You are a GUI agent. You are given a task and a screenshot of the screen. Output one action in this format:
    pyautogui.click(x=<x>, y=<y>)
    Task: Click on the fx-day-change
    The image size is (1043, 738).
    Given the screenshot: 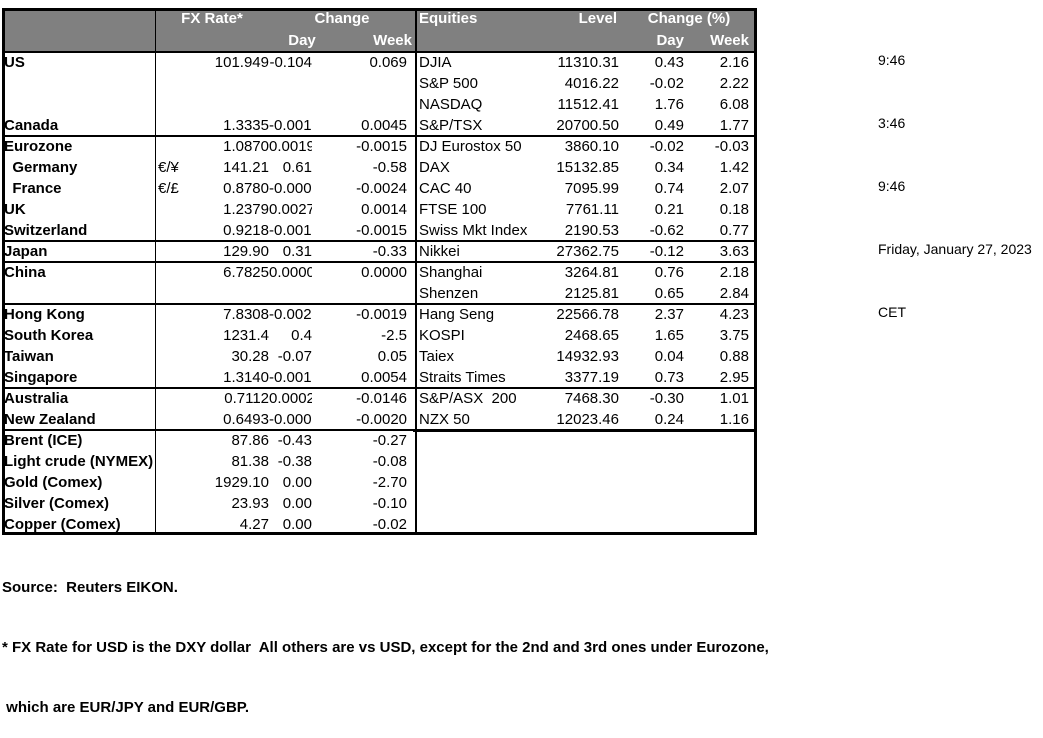 What is the action you would take?
    pyautogui.click(x=290, y=104)
    